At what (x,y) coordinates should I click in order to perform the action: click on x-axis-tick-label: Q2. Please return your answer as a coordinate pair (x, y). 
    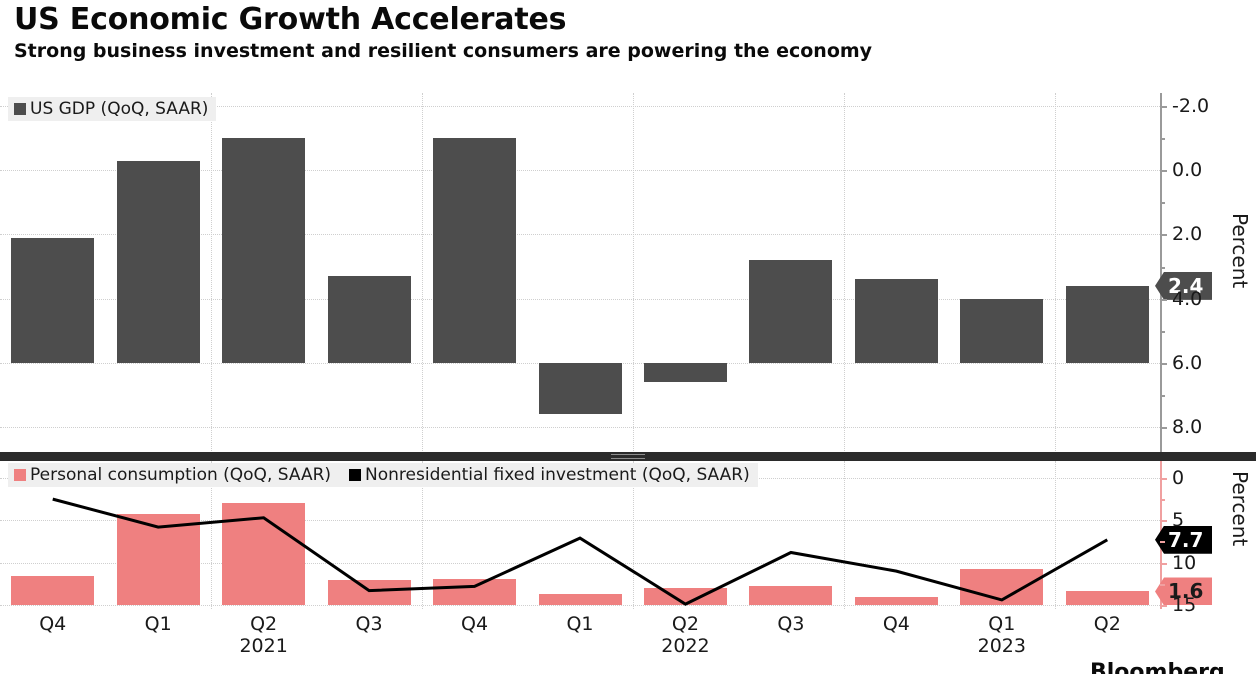
    Looking at the image, I should click on (1107, 624).